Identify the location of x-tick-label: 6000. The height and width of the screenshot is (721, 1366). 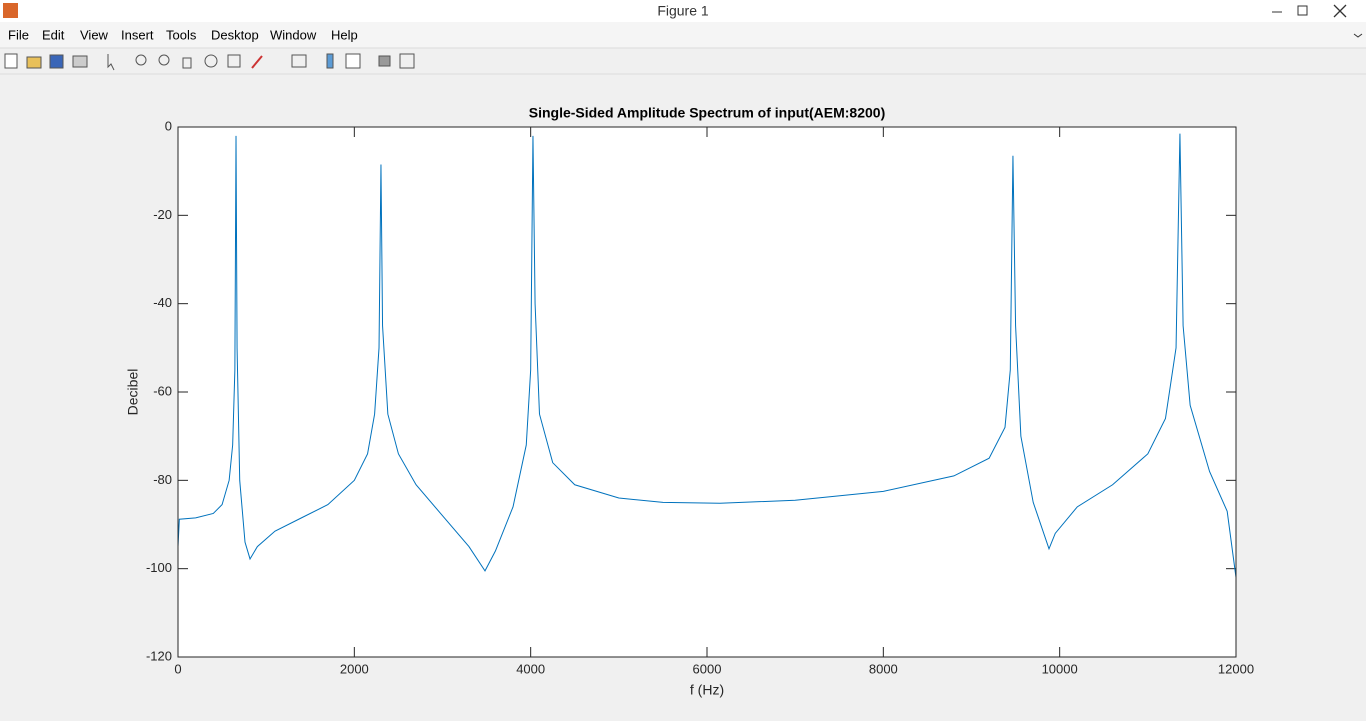
(707, 668).